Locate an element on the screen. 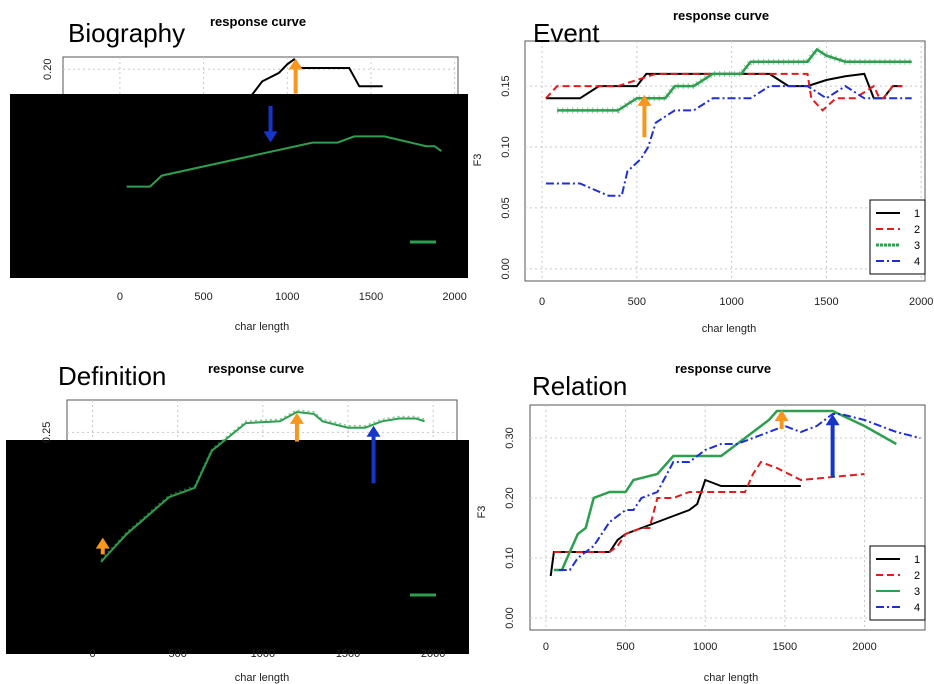 This screenshot has width=934, height=684. tick-labels: 0 500 1000 1500 2000 0.00 0.10 0.20 0.30 is located at coordinates (690, 540).